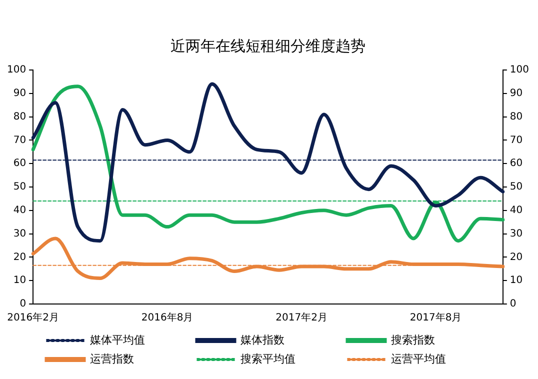 Image resolution: width=538 pixels, height=379 pixels. What do you see at coordinates (516, 280) in the screenshot?
I see `y2-tick-label: 10` at bounding box center [516, 280].